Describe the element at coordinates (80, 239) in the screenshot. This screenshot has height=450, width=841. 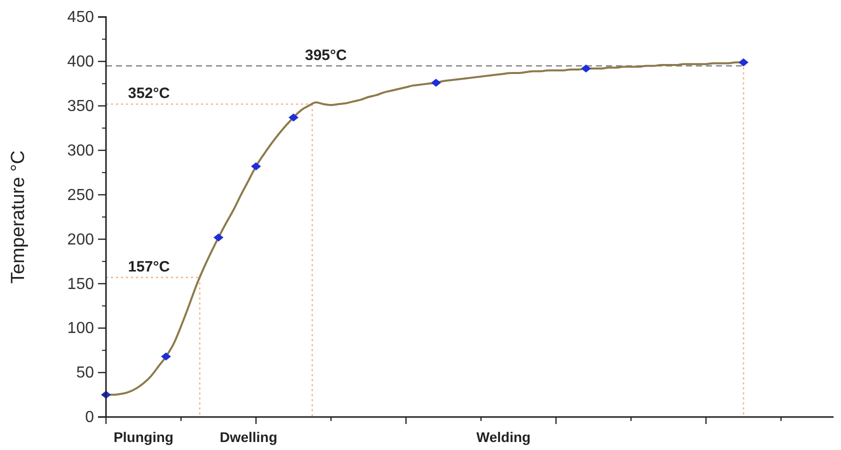
I see `y-tick-label: 200` at that location.